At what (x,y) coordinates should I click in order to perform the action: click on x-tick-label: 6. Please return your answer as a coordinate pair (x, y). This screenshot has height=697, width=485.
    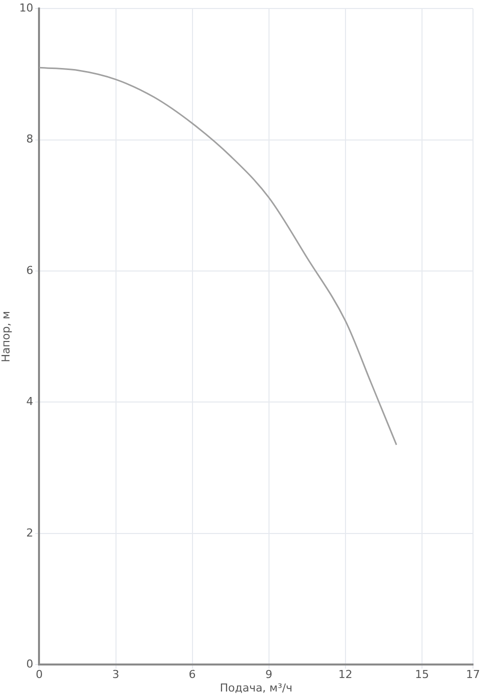
    Looking at the image, I should click on (192, 675).